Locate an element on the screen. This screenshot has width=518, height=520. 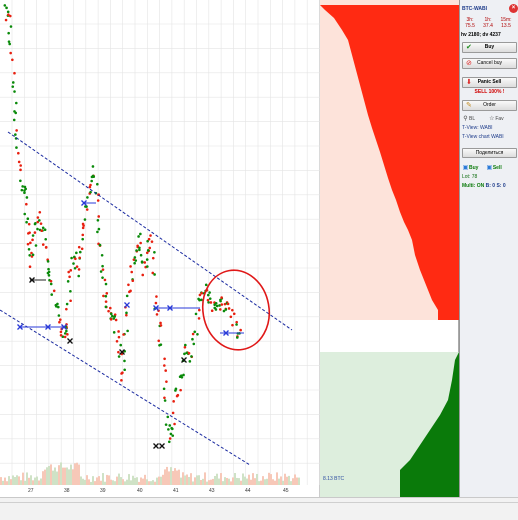
order-button: ✎ Order is located at coordinates (489, 105).